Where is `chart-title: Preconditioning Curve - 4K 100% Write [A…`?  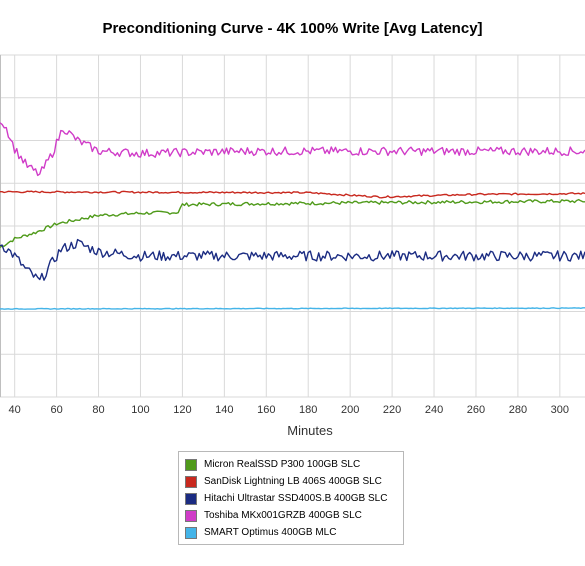
chart-title: Preconditioning Curve - 4K 100% Write [A… is located at coordinates (292, 28).